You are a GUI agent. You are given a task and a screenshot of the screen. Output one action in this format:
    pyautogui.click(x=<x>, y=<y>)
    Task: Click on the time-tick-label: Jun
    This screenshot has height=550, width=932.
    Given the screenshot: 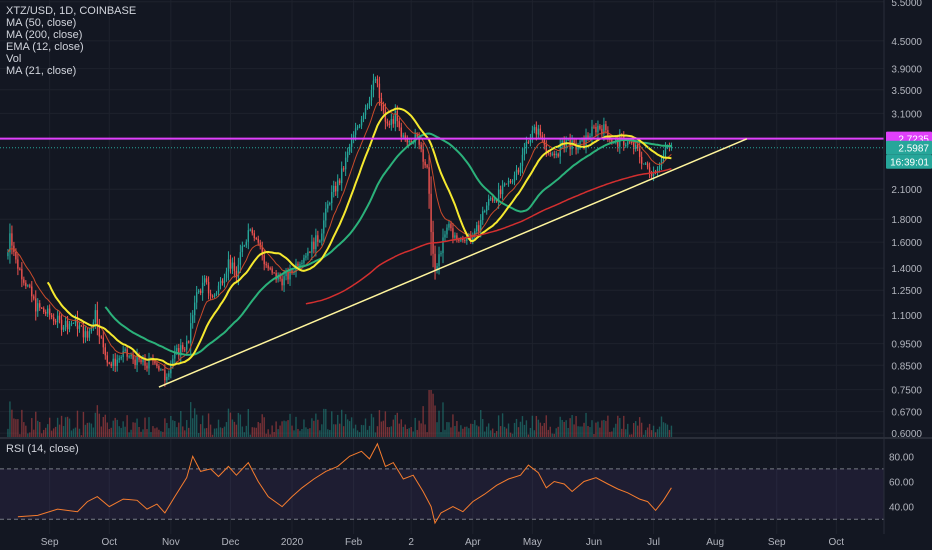 What is the action you would take?
    pyautogui.click(x=594, y=542)
    